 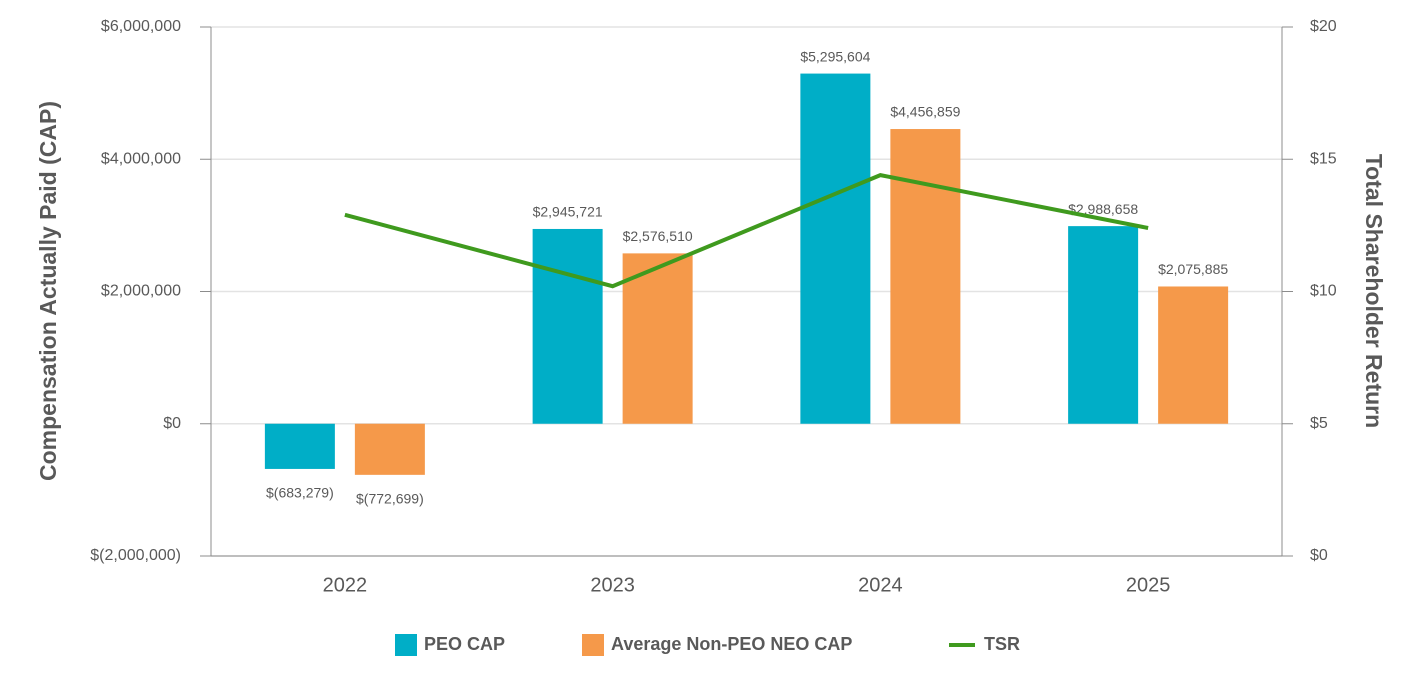 I want to click on value-label: $2,075,885, so click(x=1193, y=269).